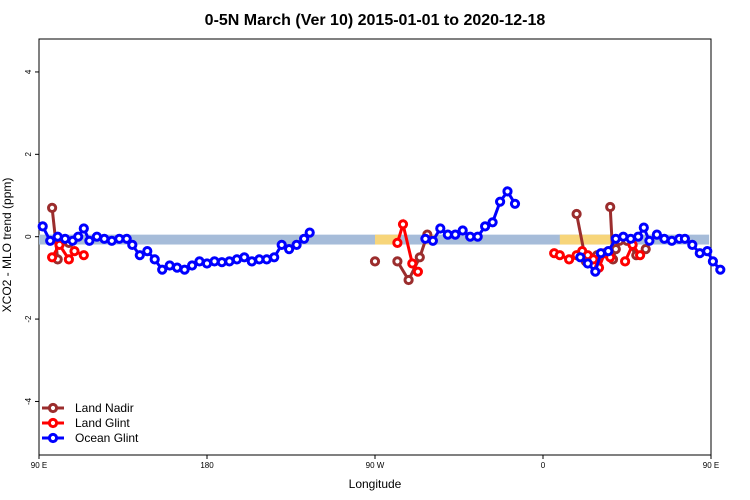 This screenshot has height=500, width=750. What do you see at coordinates (346, 247) in the screenshot?
I see `series-land-glint` at bounding box center [346, 247].